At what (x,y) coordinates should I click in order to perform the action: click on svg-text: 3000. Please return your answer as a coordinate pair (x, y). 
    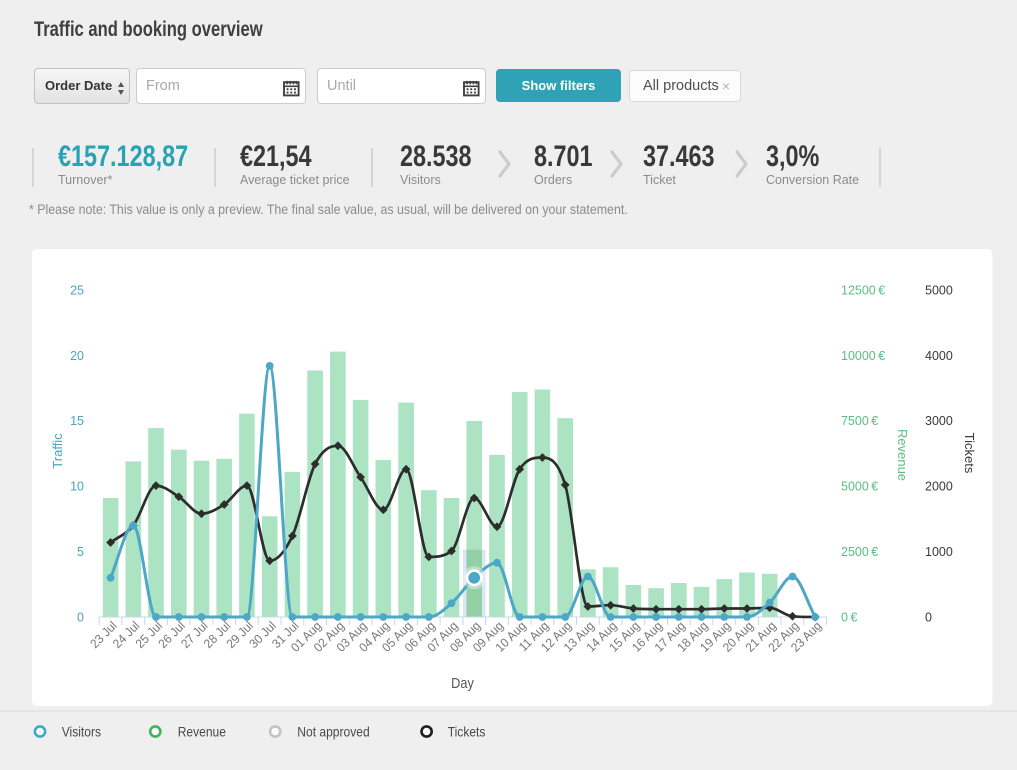
    Looking at the image, I should click on (939, 421).